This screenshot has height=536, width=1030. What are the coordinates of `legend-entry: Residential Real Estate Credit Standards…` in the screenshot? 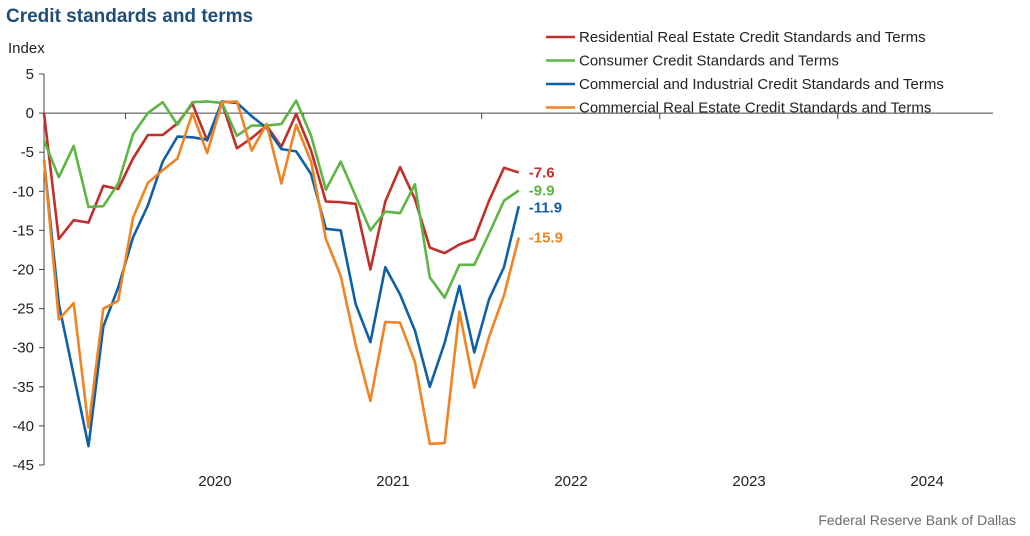 It's located at (752, 37).